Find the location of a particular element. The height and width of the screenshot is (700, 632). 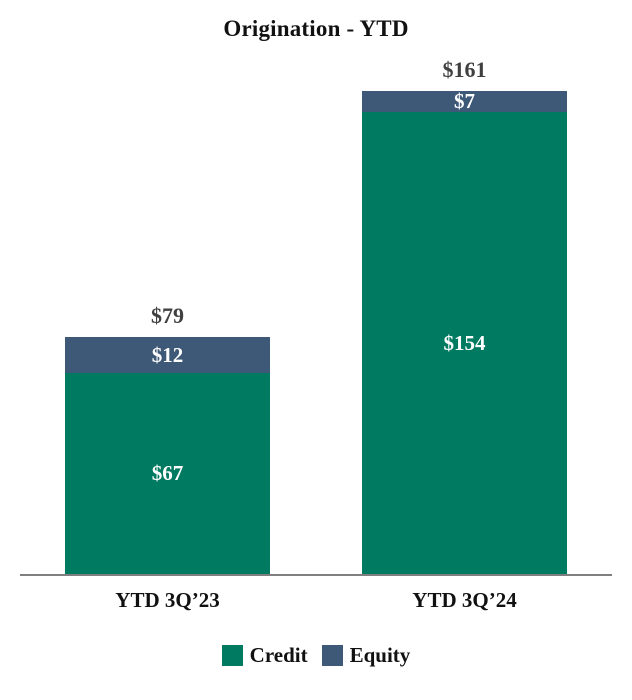

legend-item-equity: Equity is located at coordinates (366, 655).